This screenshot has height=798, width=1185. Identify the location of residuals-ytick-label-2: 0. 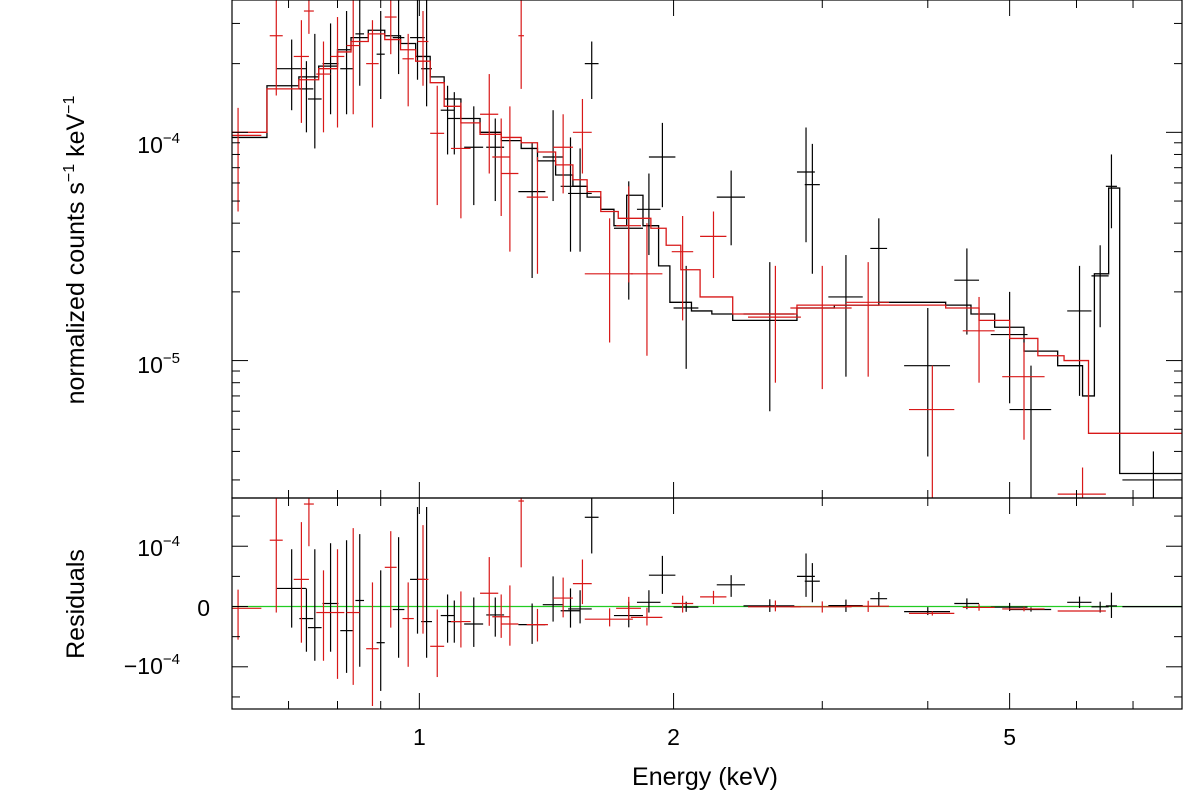
(203, 608).